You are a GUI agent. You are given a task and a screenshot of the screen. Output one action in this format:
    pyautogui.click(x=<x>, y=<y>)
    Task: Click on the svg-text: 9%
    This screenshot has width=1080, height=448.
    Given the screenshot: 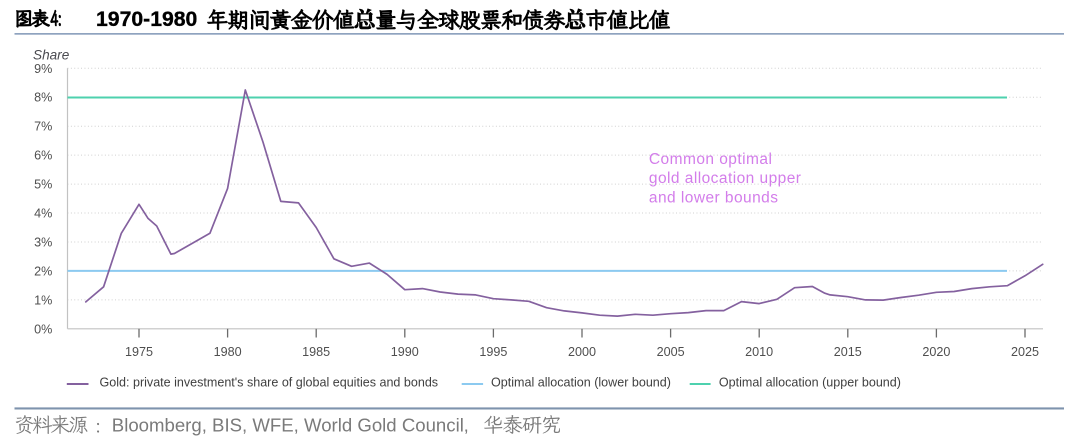 What is the action you would take?
    pyautogui.click(x=43, y=69)
    